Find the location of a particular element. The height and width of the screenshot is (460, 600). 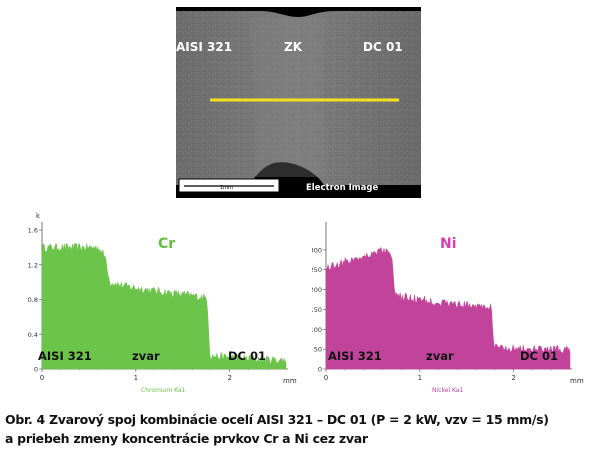

nickel-x-unit: mm is located at coordinates (577, 381).